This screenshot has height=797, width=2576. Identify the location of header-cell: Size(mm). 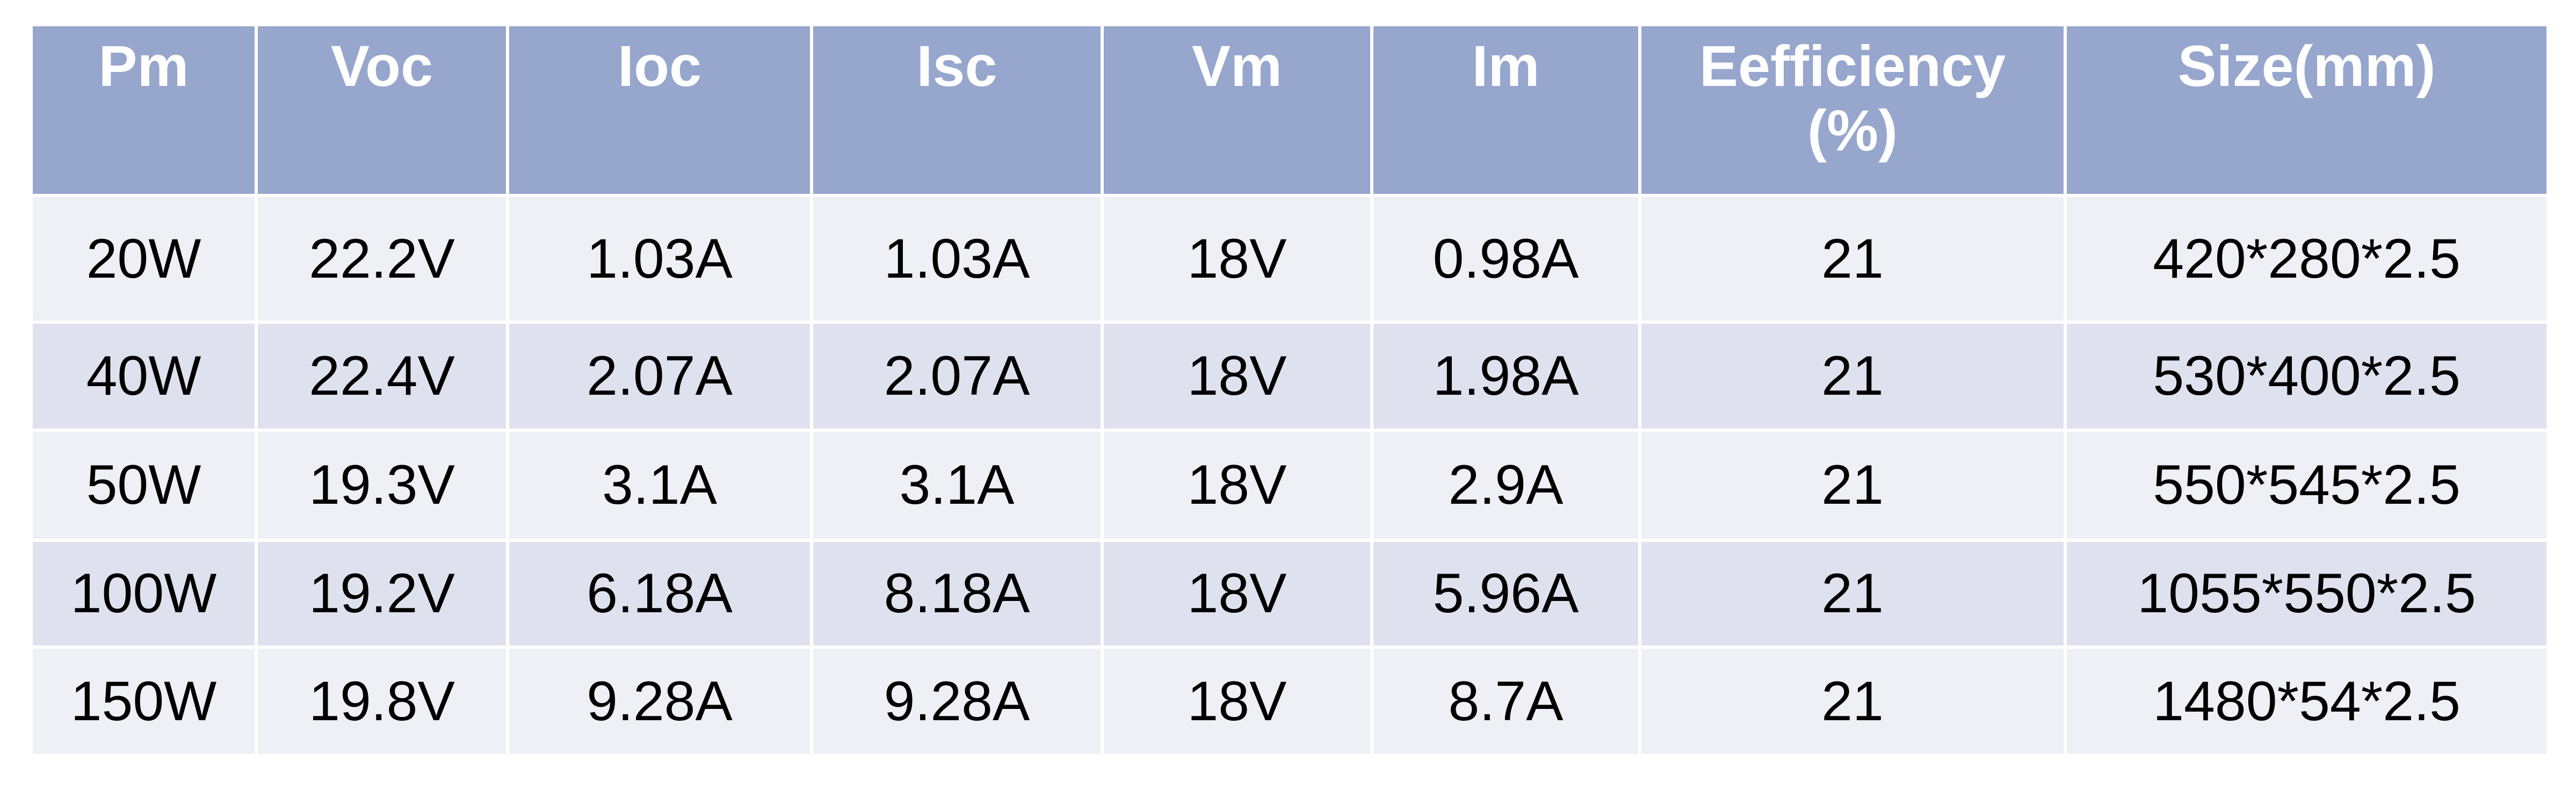
(2307, 110).